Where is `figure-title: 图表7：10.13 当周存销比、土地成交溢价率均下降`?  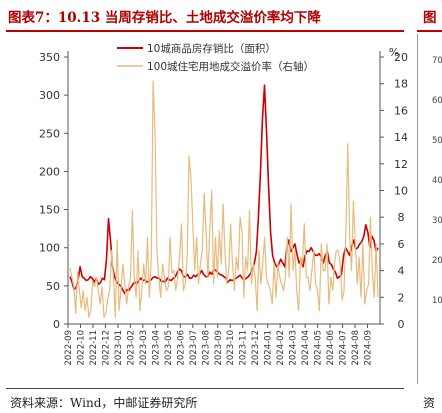
figure-title: 图表7：10.13 当周存销比、土地成交溢价率均下降 is located at coordinates (164, 18).